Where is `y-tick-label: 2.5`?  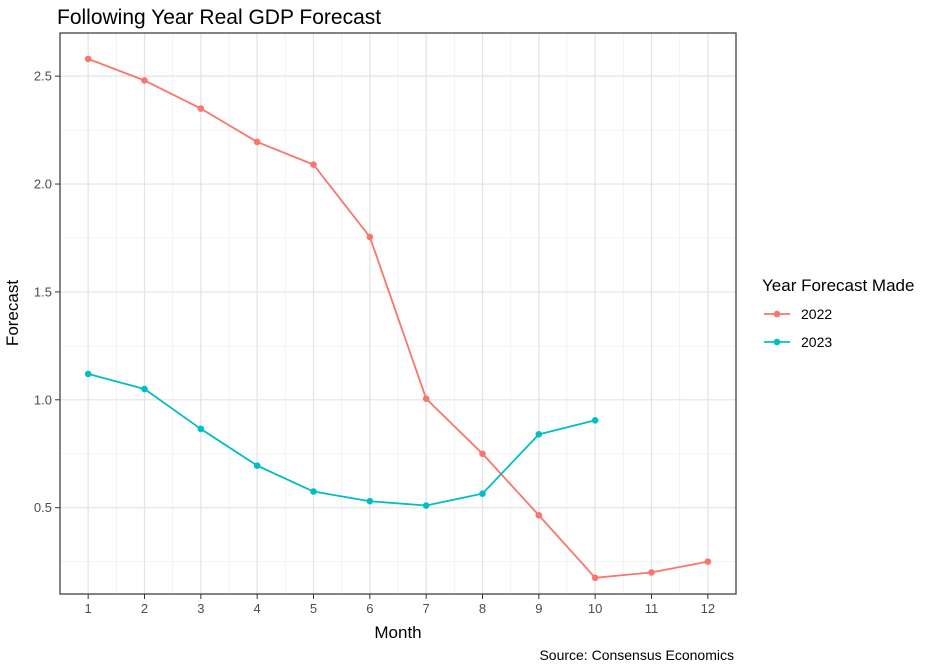 y-tick-label: 2.5 is located at coordinates (43, 76).